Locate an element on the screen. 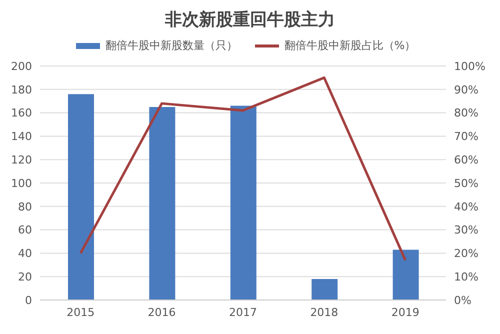 The image size is (500, 334). y-tick-label: 40 is located at coordinates (25, 253).